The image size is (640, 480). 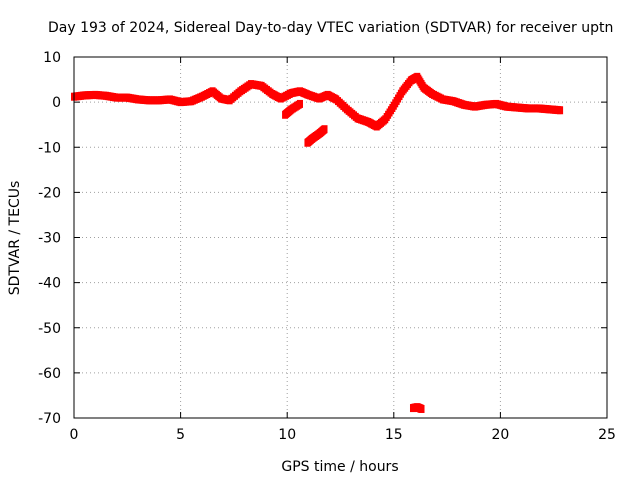 I want to click on y-tick-label: 10, so click(x=52, y=58).